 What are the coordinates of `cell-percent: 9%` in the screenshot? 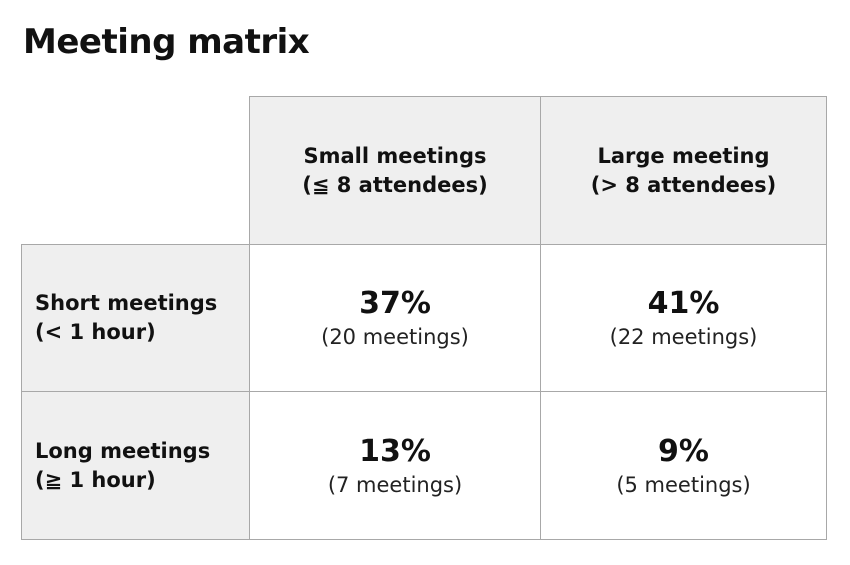 It's located at (683, 451).